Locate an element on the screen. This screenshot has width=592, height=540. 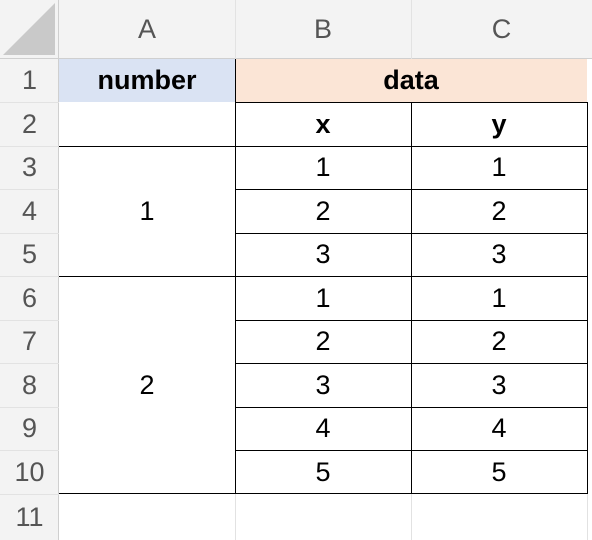
border-row7-bottom is located at coordinates (411, 363).